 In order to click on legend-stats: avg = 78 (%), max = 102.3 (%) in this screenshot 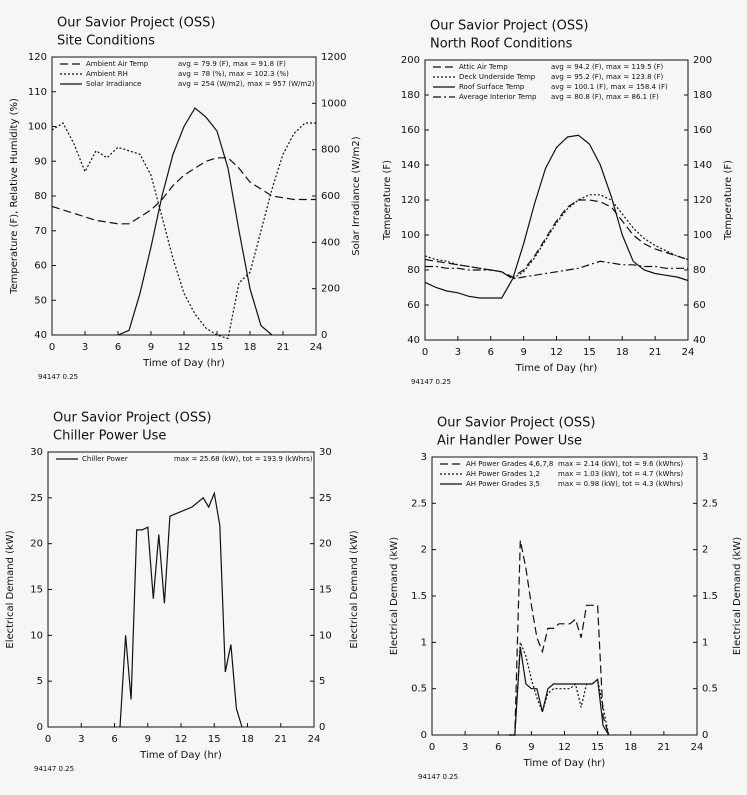, I will do `click(233, 74)`.